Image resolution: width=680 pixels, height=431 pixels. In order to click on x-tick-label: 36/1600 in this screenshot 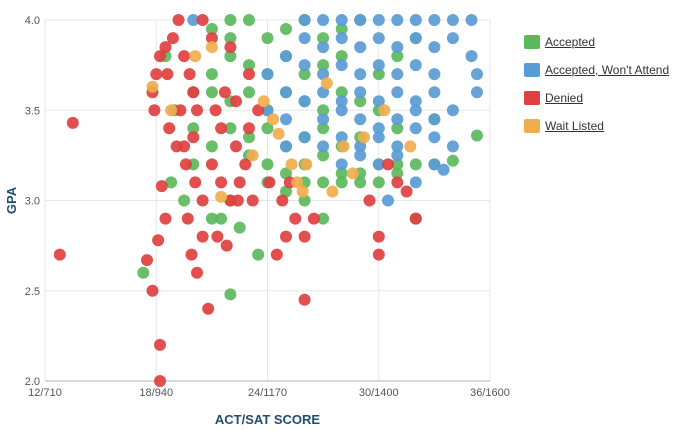, I will do `click(490, 393)`.